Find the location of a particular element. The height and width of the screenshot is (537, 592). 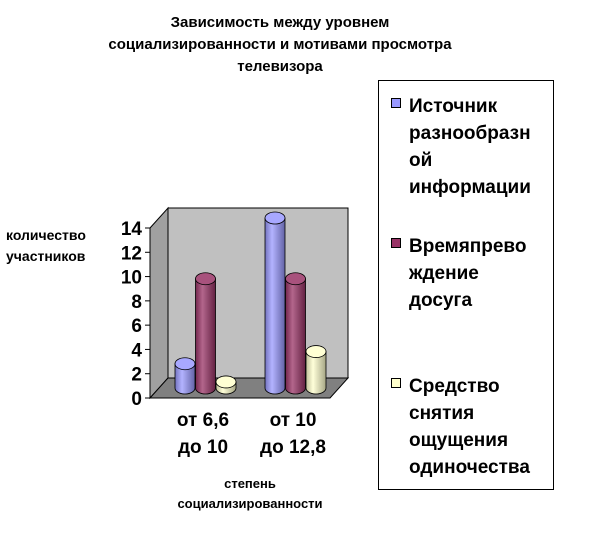

y-tick-label: 6 is located at coordinates (136, 326).